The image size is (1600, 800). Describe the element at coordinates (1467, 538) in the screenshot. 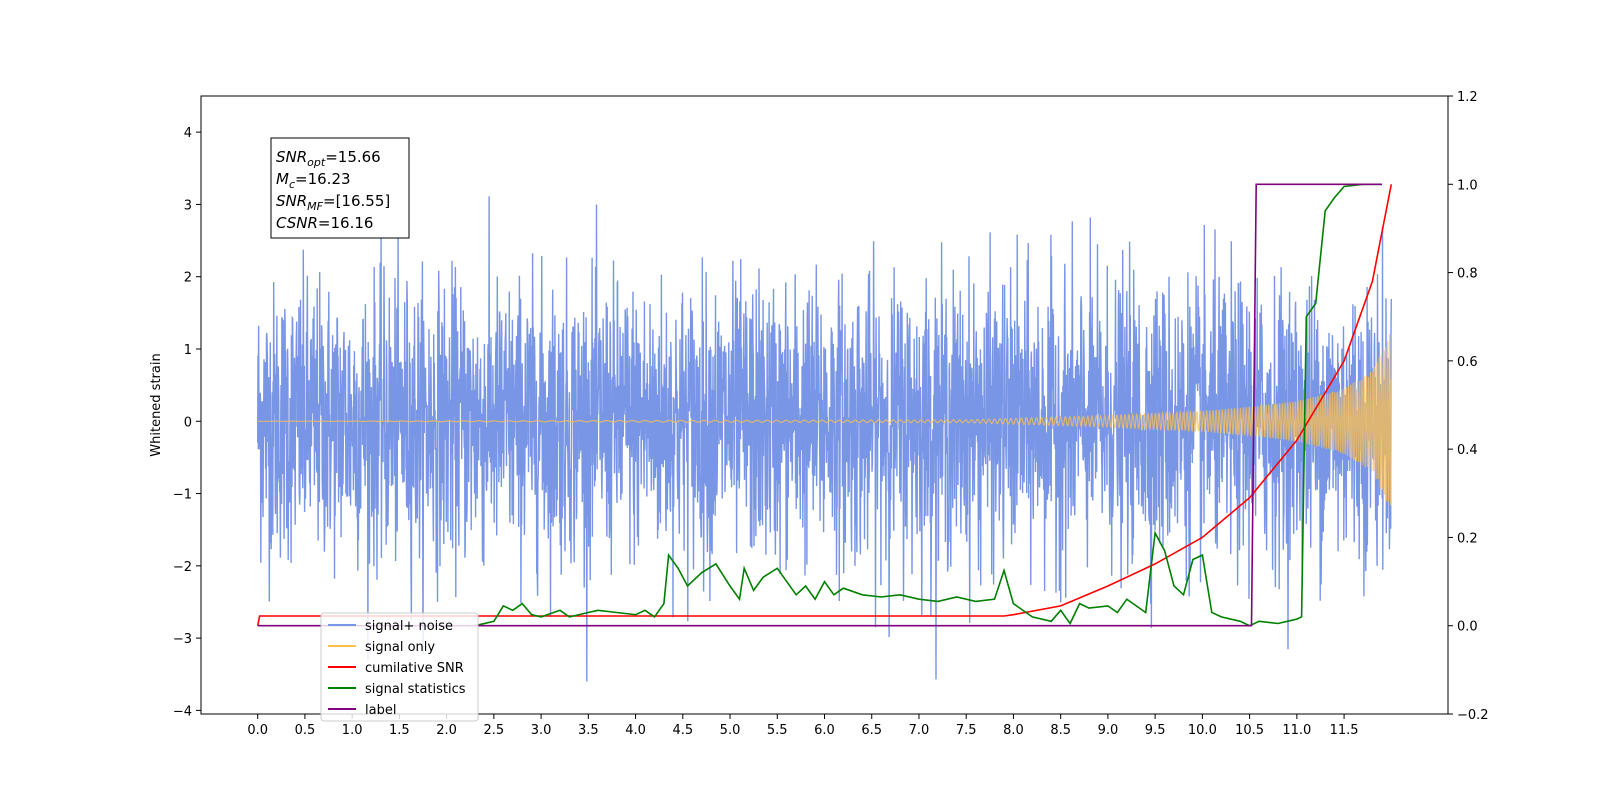

I see `y2-tick-label: 0.2` at that location.